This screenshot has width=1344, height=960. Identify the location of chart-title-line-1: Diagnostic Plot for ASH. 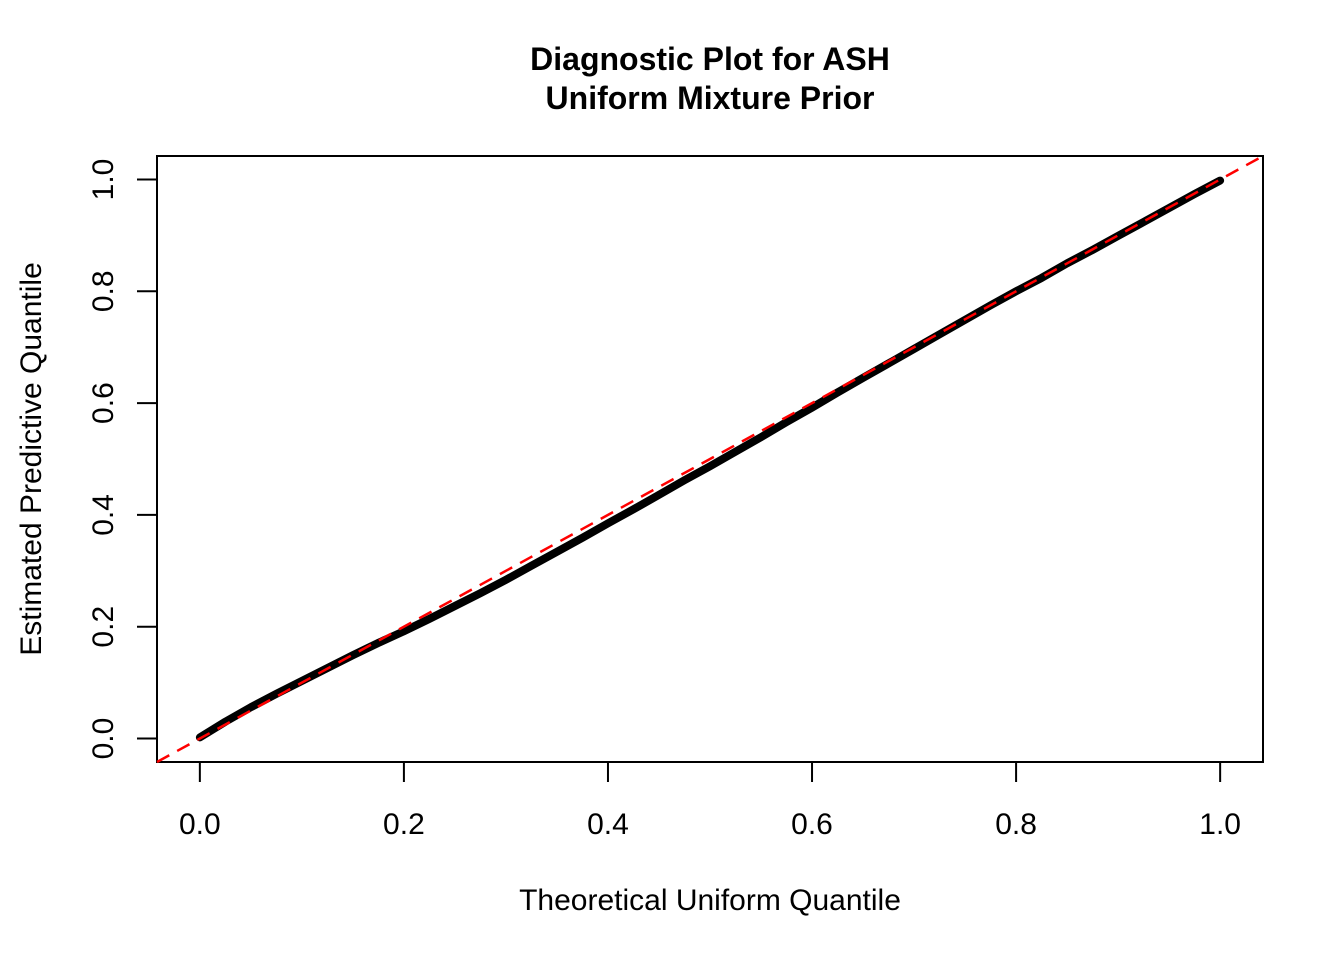
(710, 59).